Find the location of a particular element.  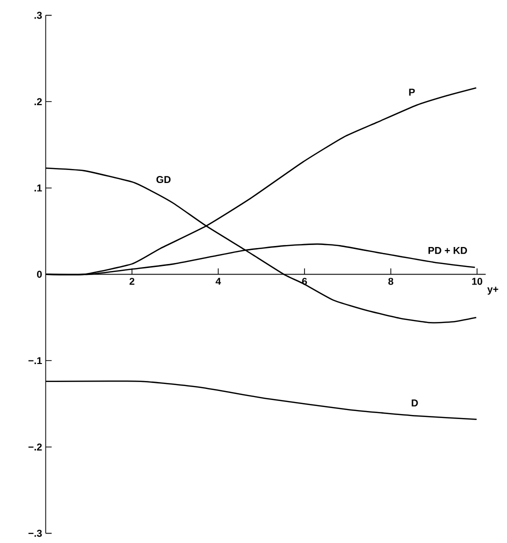

x-tick-label: 8 is located at coordinates (391, 281).